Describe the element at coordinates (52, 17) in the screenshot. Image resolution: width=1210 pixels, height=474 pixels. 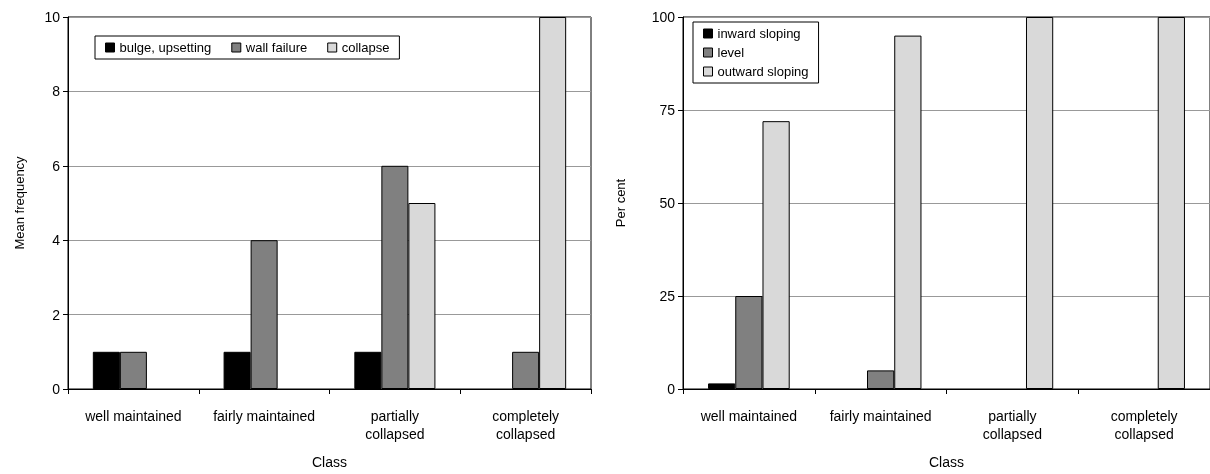
I see `y-tick-label: 10` at that location.